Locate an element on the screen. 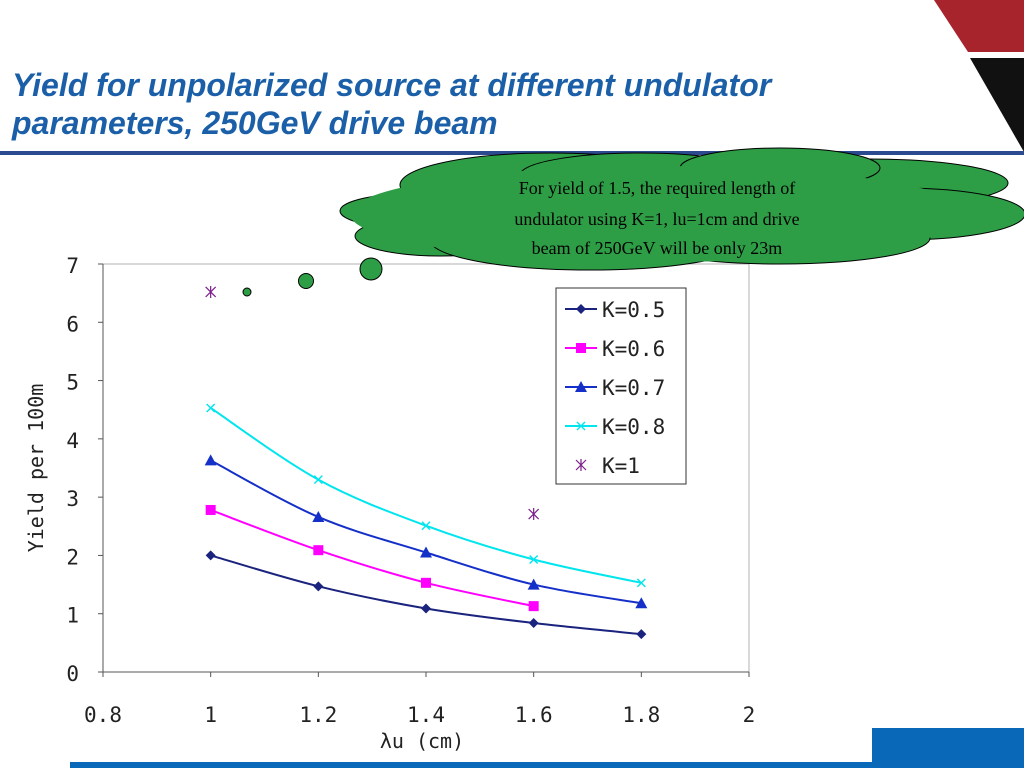 The width and height of the screenshot is (1024, 768). callout-cloud-fill is located at coordinates (660, 214).